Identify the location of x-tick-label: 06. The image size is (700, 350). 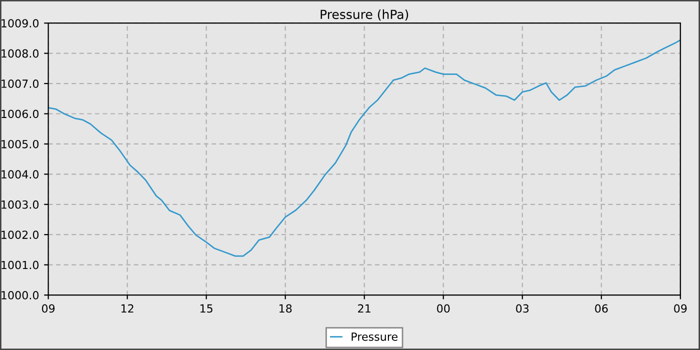
(601, 308).